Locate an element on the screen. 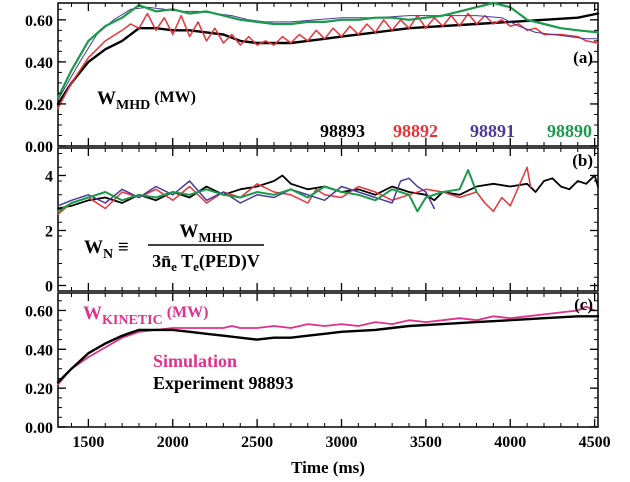 The image size is (630, 482). panel-c-label: (c) is located at coordinates (583, 304).